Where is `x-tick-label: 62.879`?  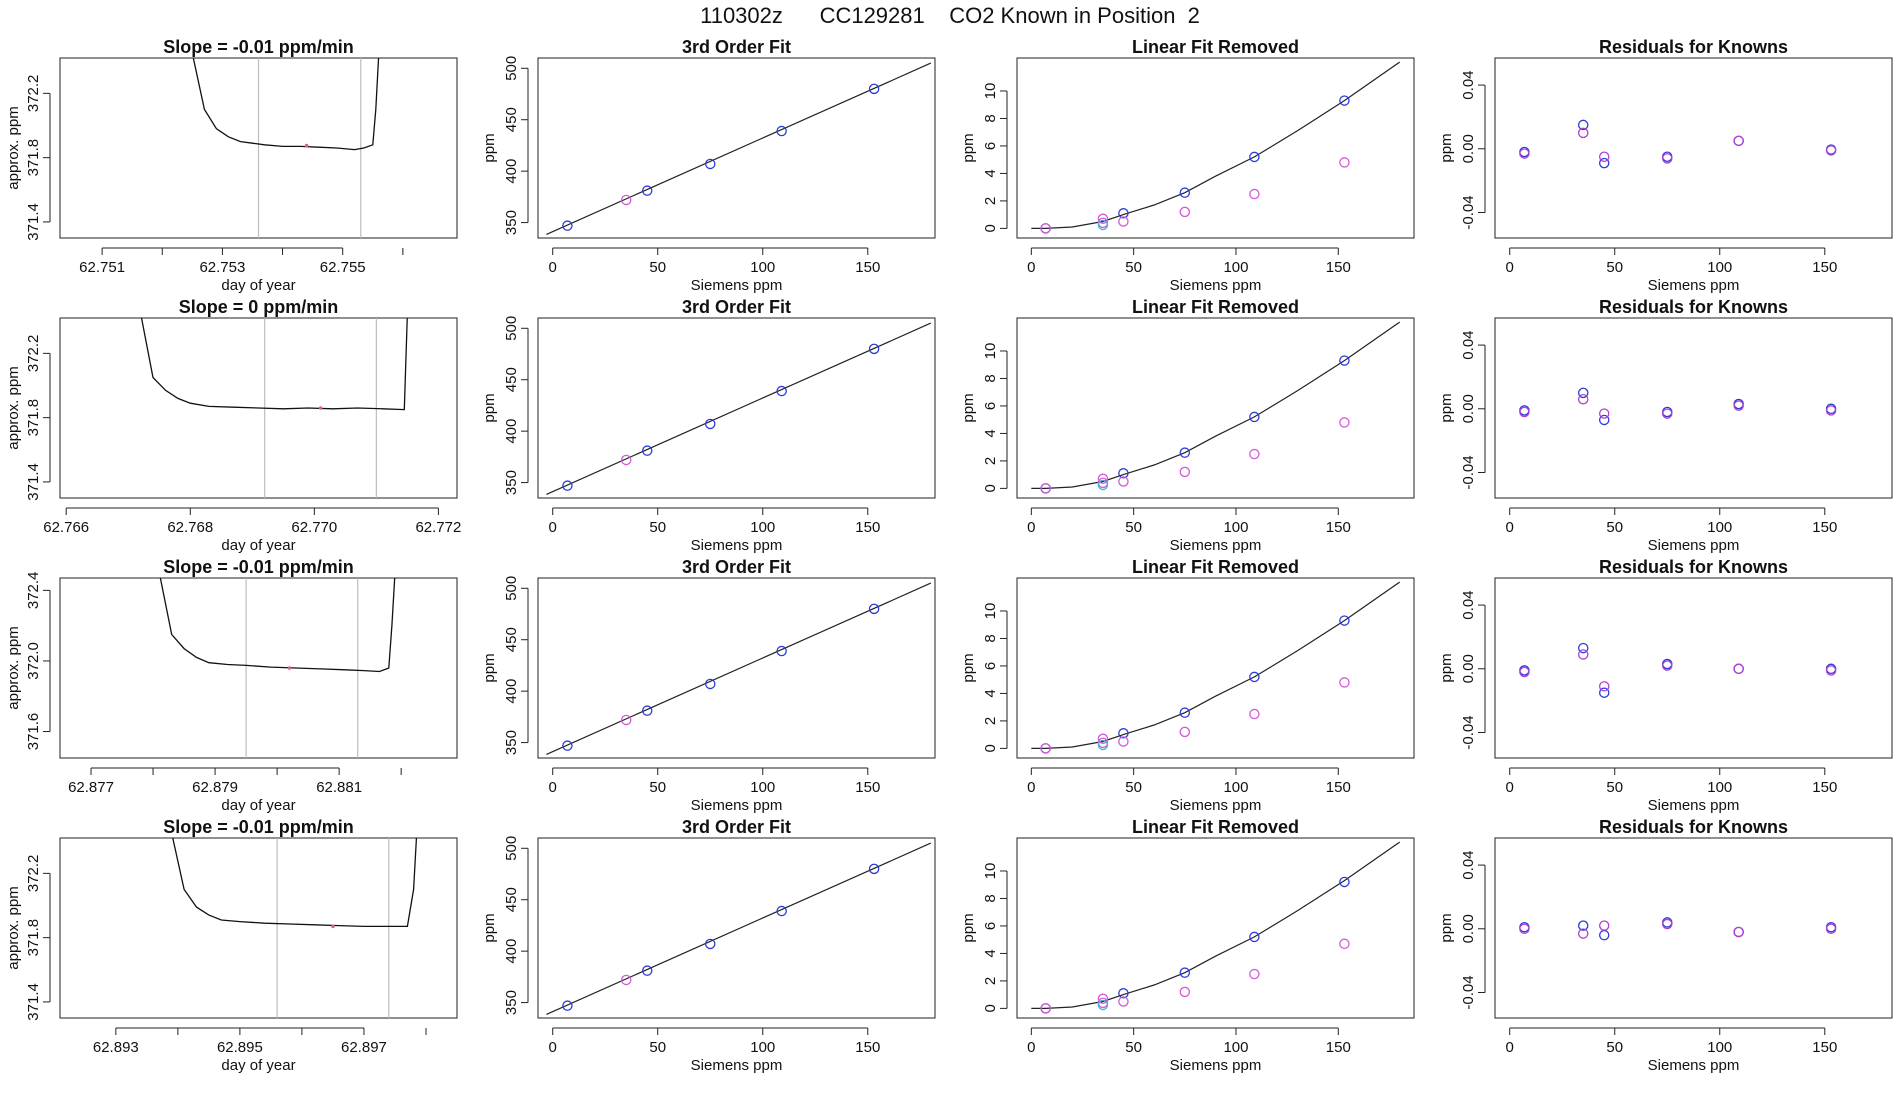
x-tick-label: 62.879 is located at coordinates (215, 787).